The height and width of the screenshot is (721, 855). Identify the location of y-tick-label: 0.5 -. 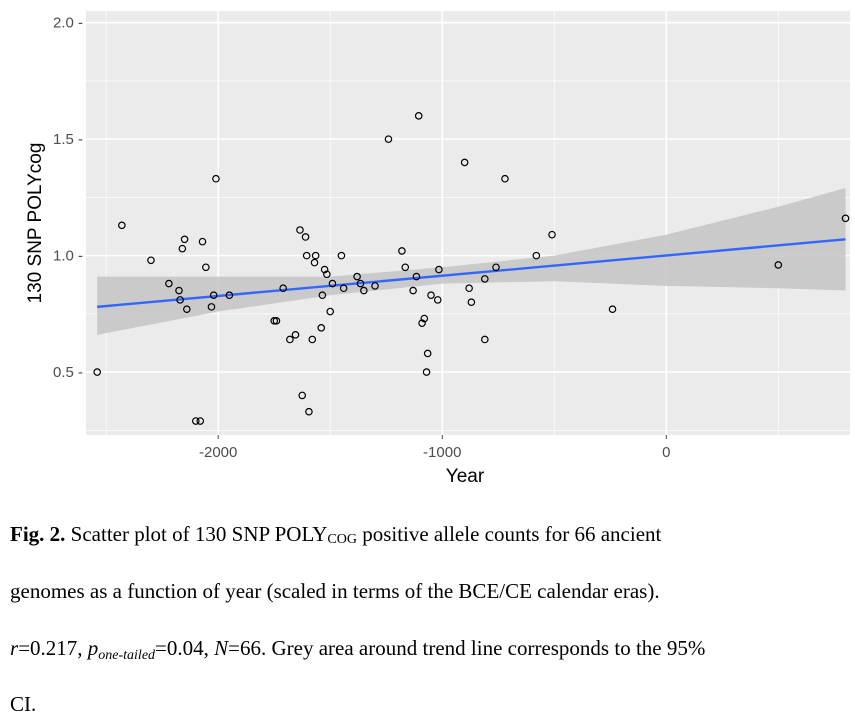
(68, 372).